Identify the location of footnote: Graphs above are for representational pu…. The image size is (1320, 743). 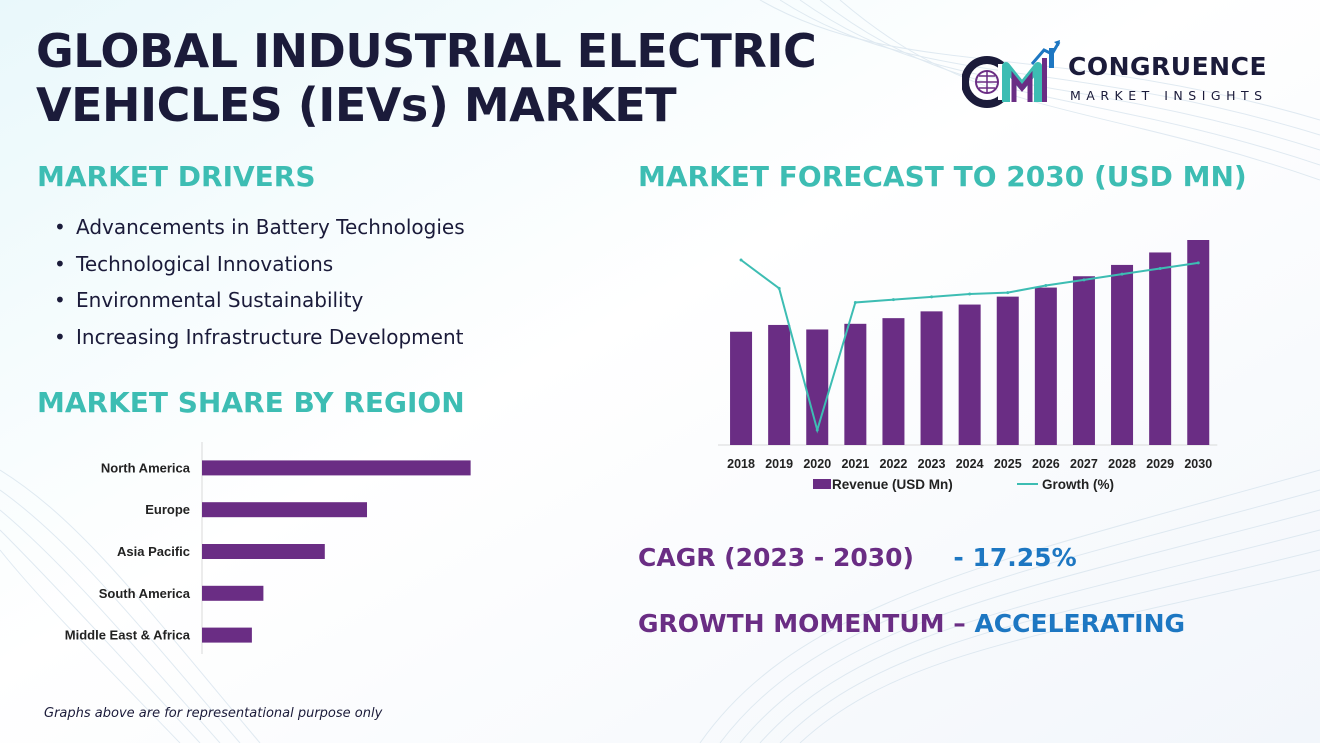
(213, 713).